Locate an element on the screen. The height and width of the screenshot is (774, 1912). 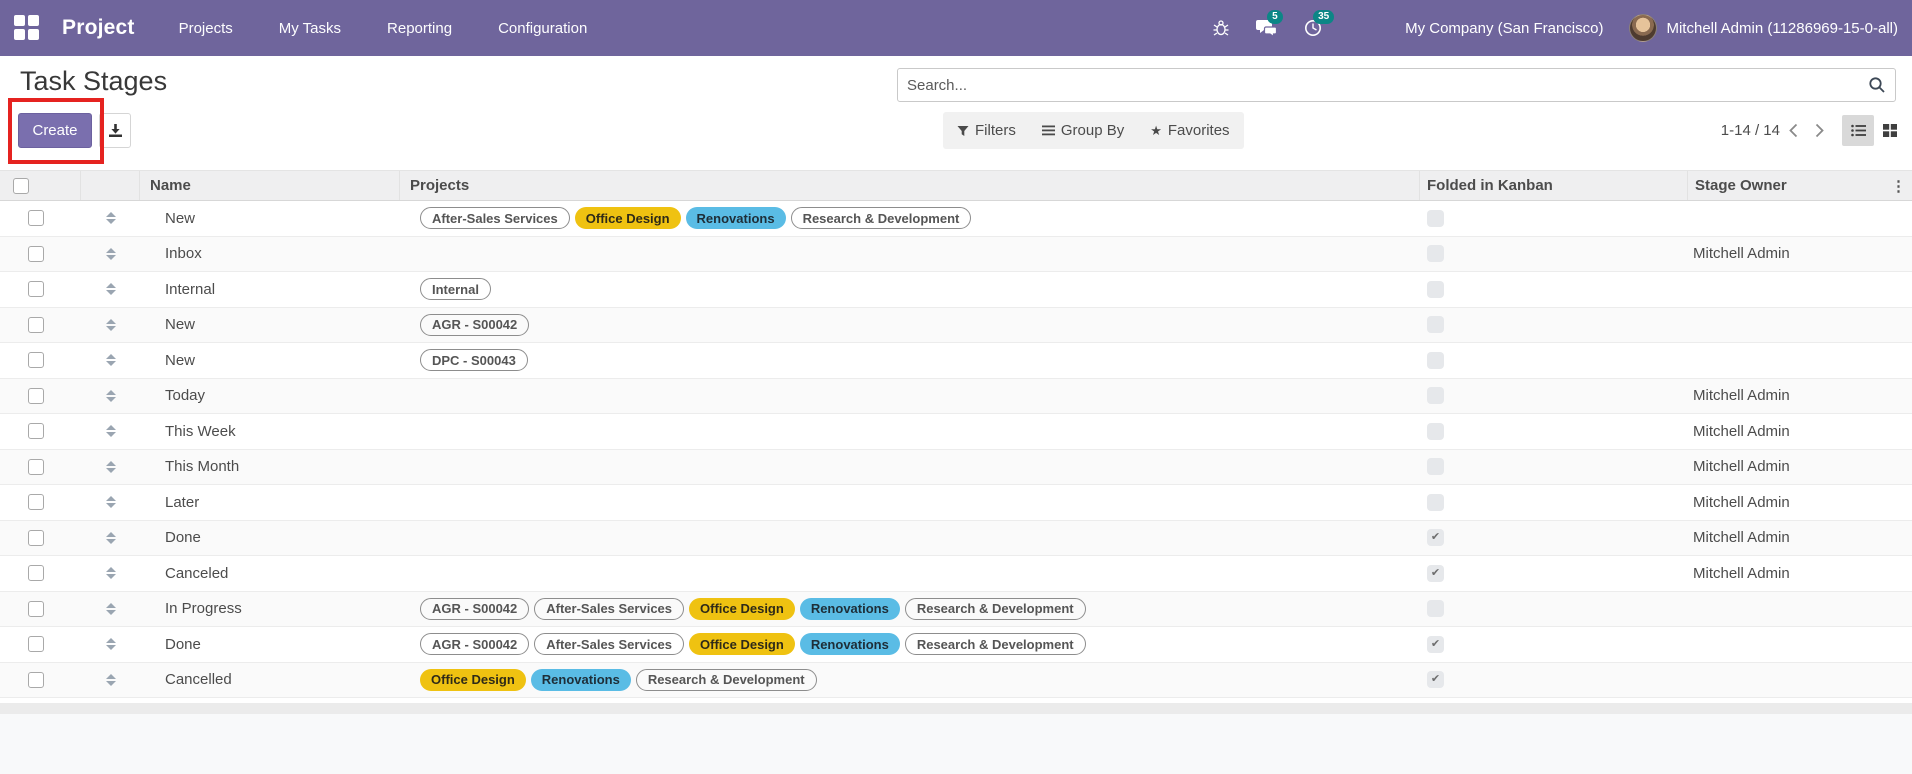
project-tag: After-Sales Services is located at coordinates (495, 218).